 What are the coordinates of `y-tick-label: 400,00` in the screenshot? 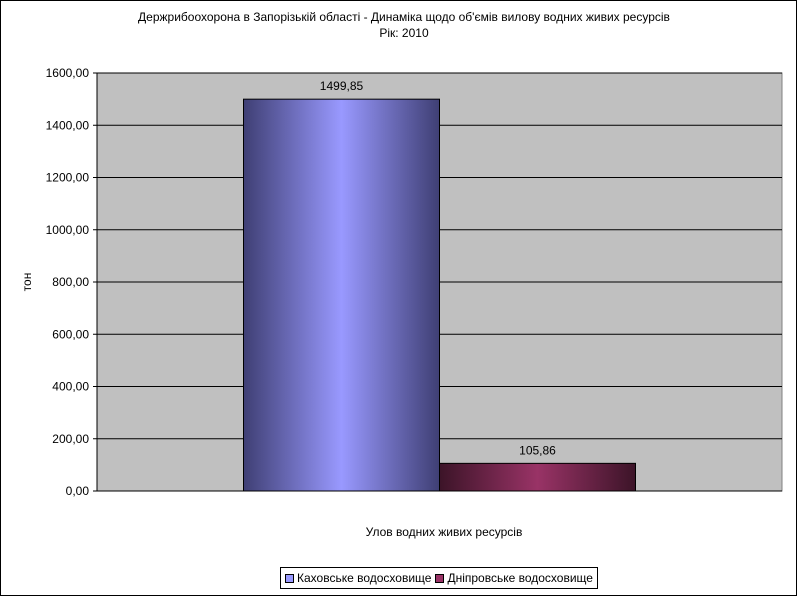 It's located at (70, 387).